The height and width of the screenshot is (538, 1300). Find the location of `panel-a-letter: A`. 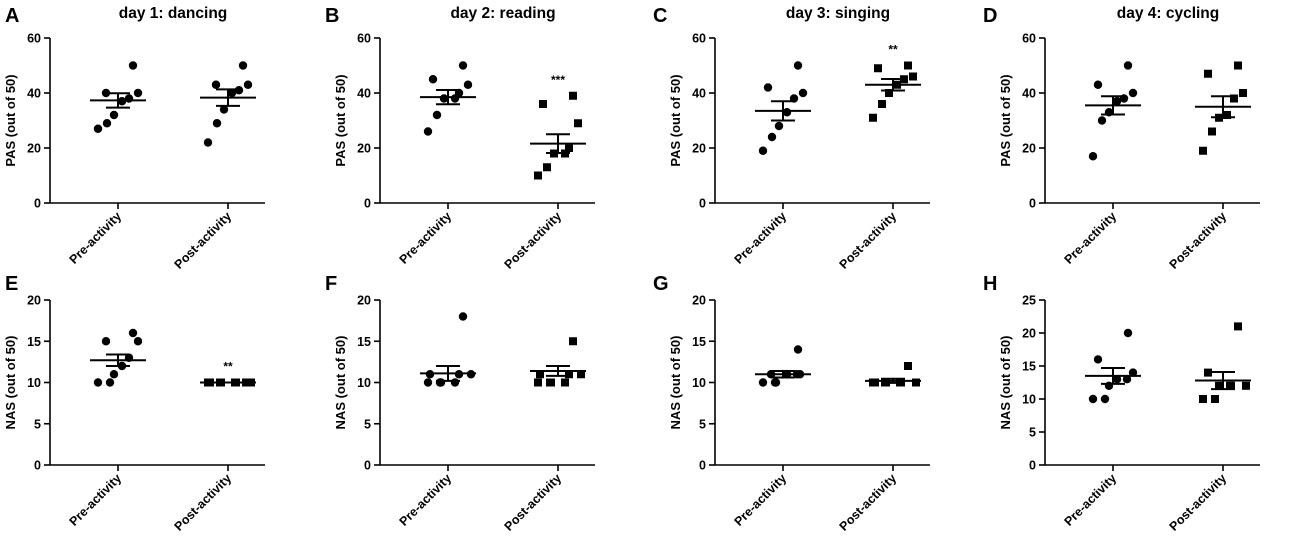

panel-a-letter: A is located at coordinates (12, 16).